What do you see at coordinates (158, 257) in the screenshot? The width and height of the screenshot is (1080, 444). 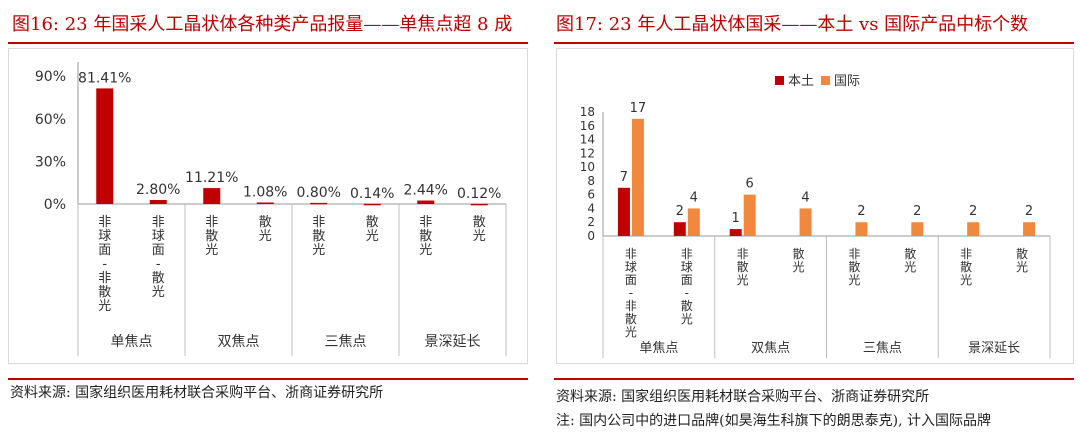 I see `left-x-tick-label: 非球面-散光` at bounding box center [158, 257].